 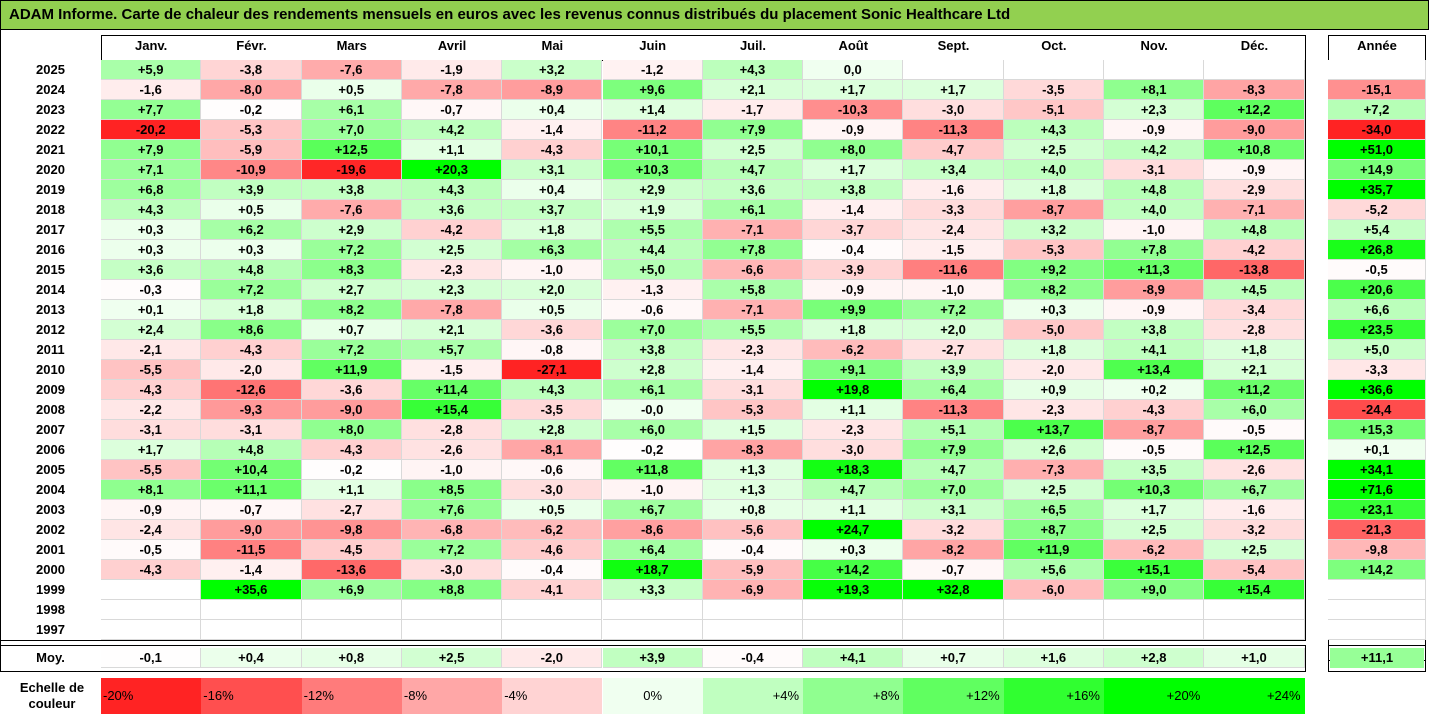 What do you see at coordinates (50, 589) in the screenshot?
I see `year-label: 1999` at bounding box center [50, 589].